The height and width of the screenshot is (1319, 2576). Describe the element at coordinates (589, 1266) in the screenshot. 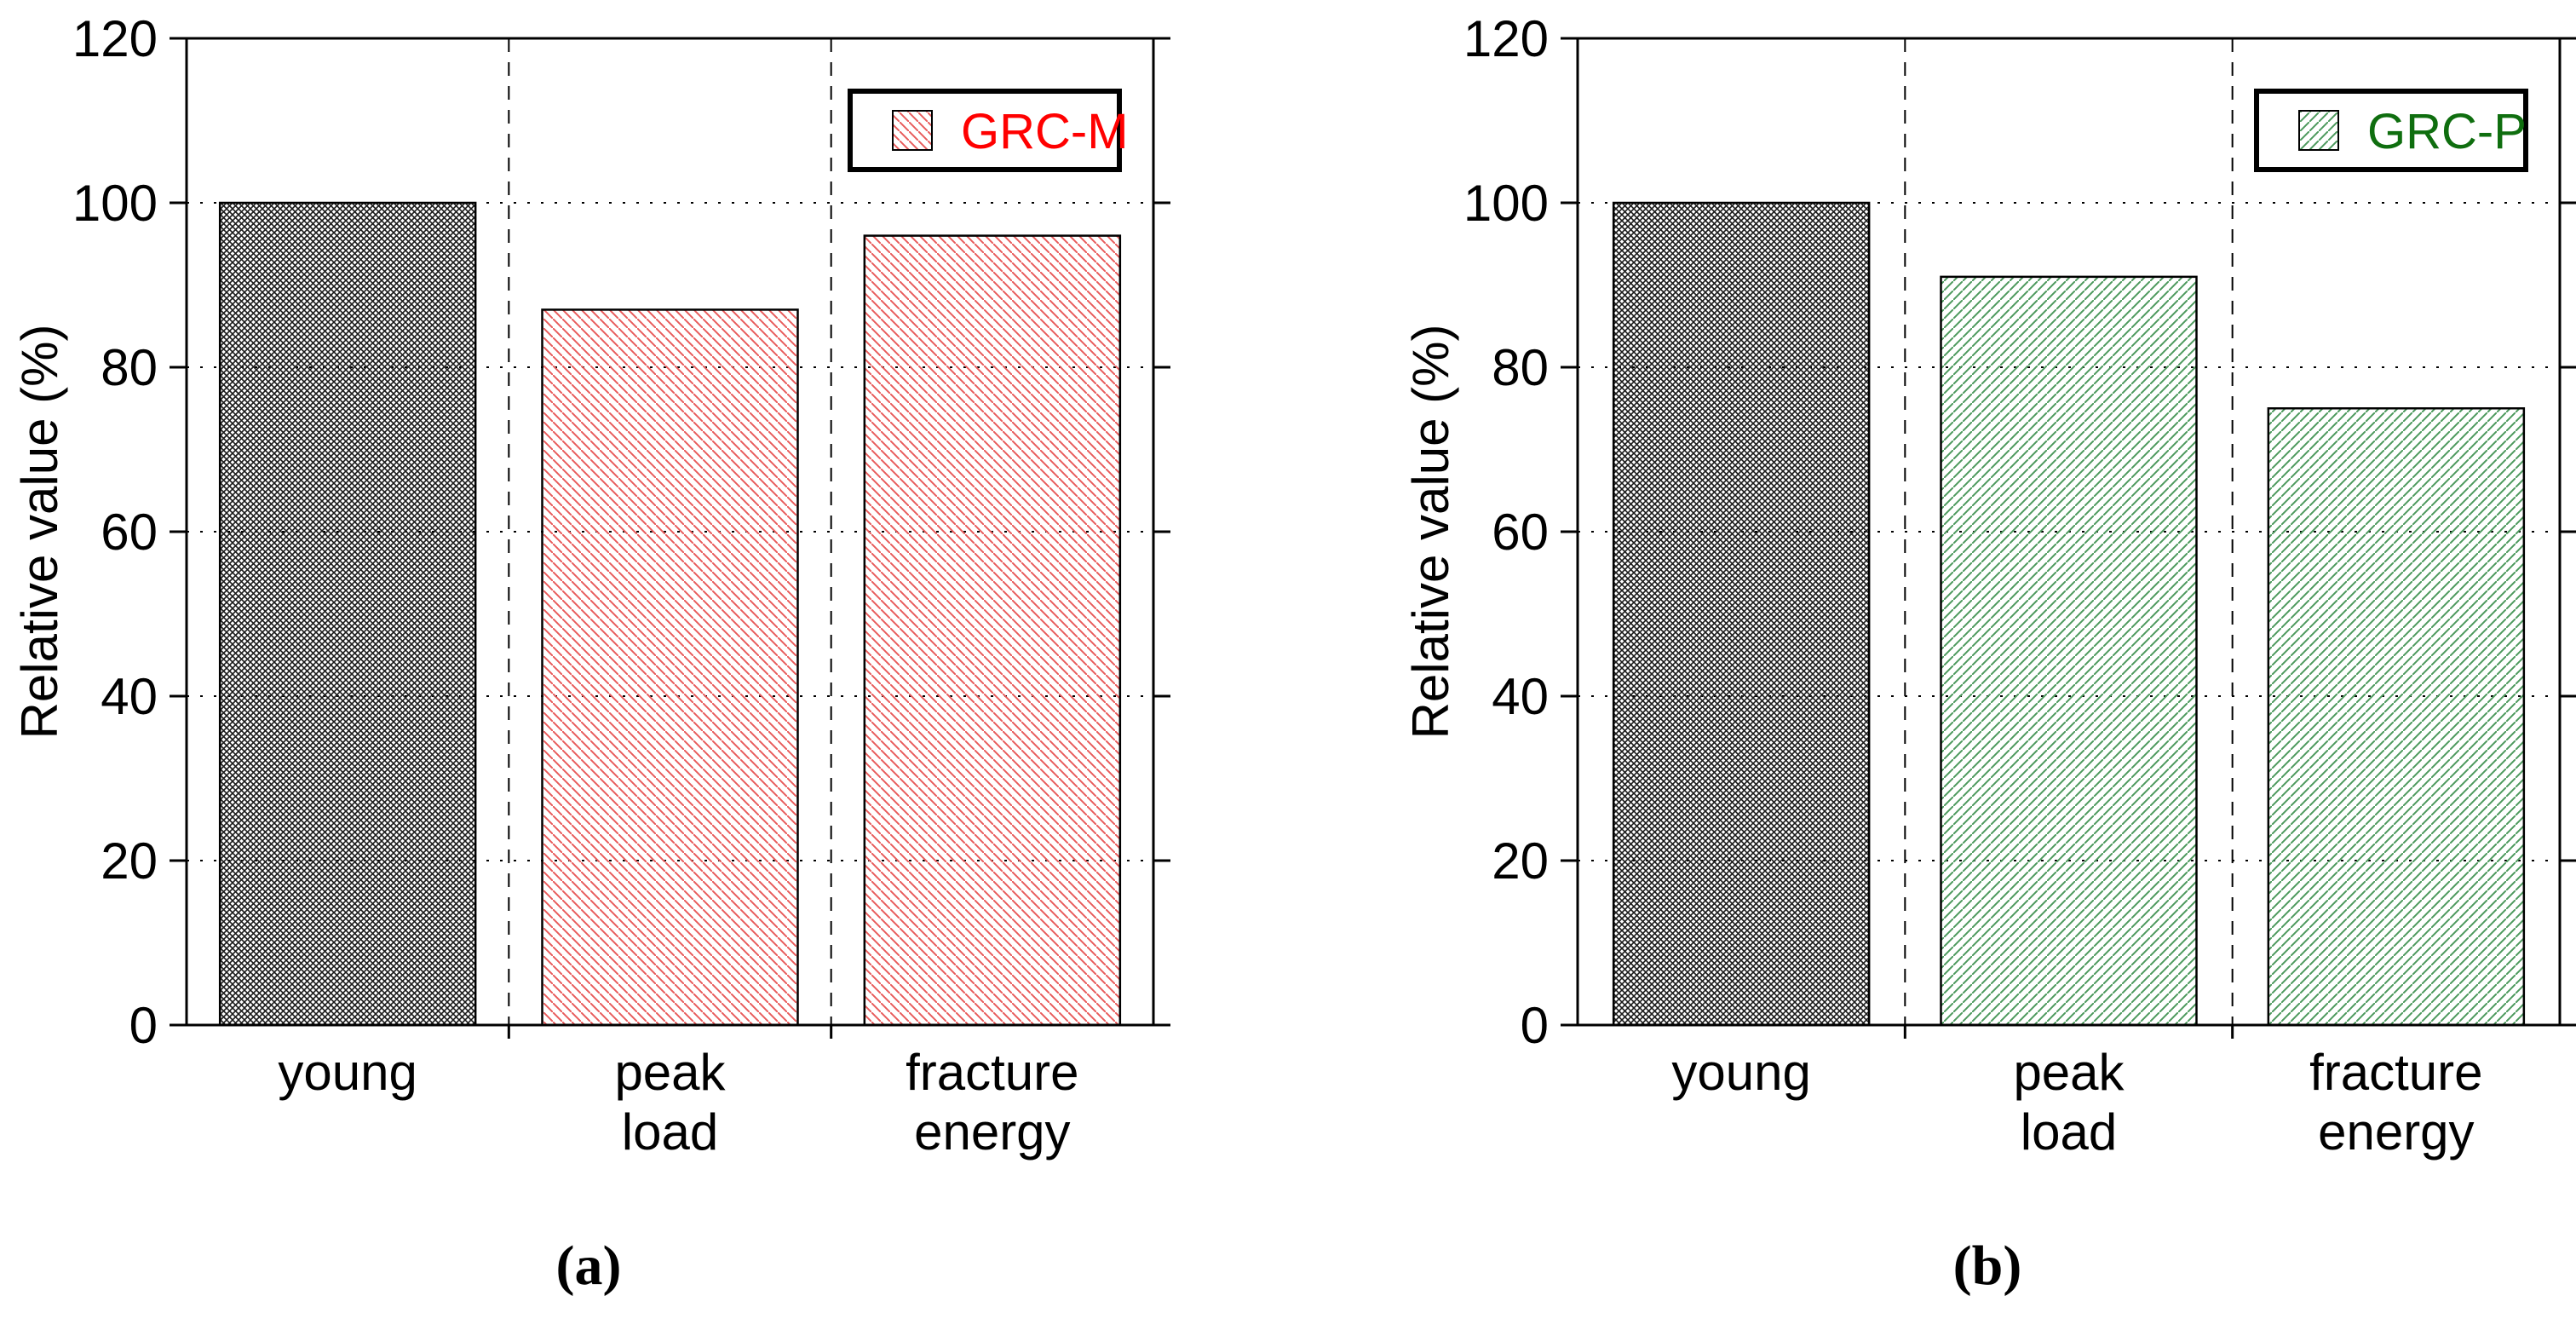

I see `panel-caption-a: (a)` at that location.